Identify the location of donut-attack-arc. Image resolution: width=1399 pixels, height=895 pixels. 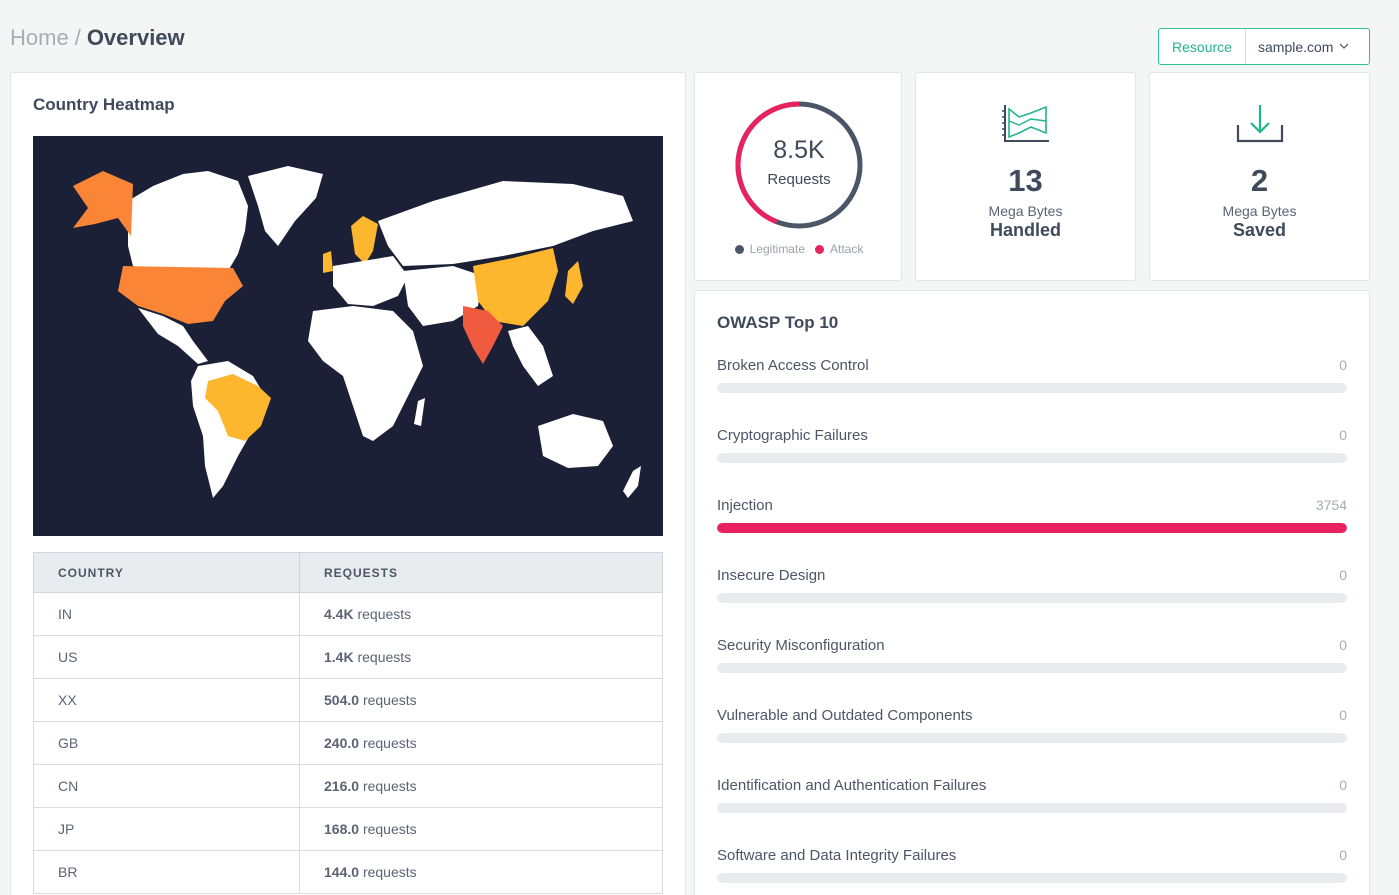
(799, 165).